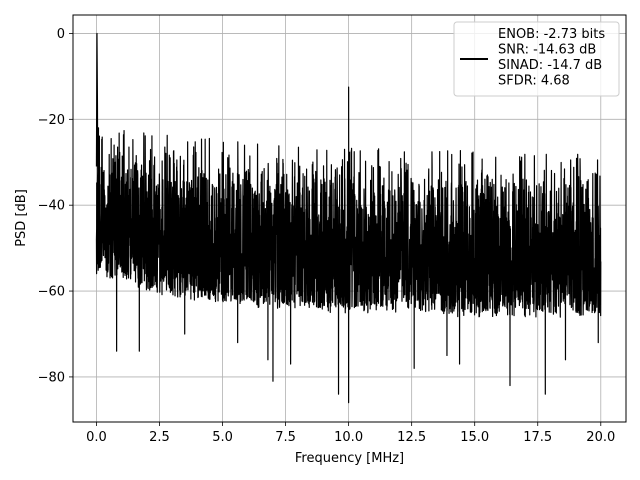 The width and height of the screenshot is (640, 480). I want to click on x-tick-label: 5.0, so click(222, 437).